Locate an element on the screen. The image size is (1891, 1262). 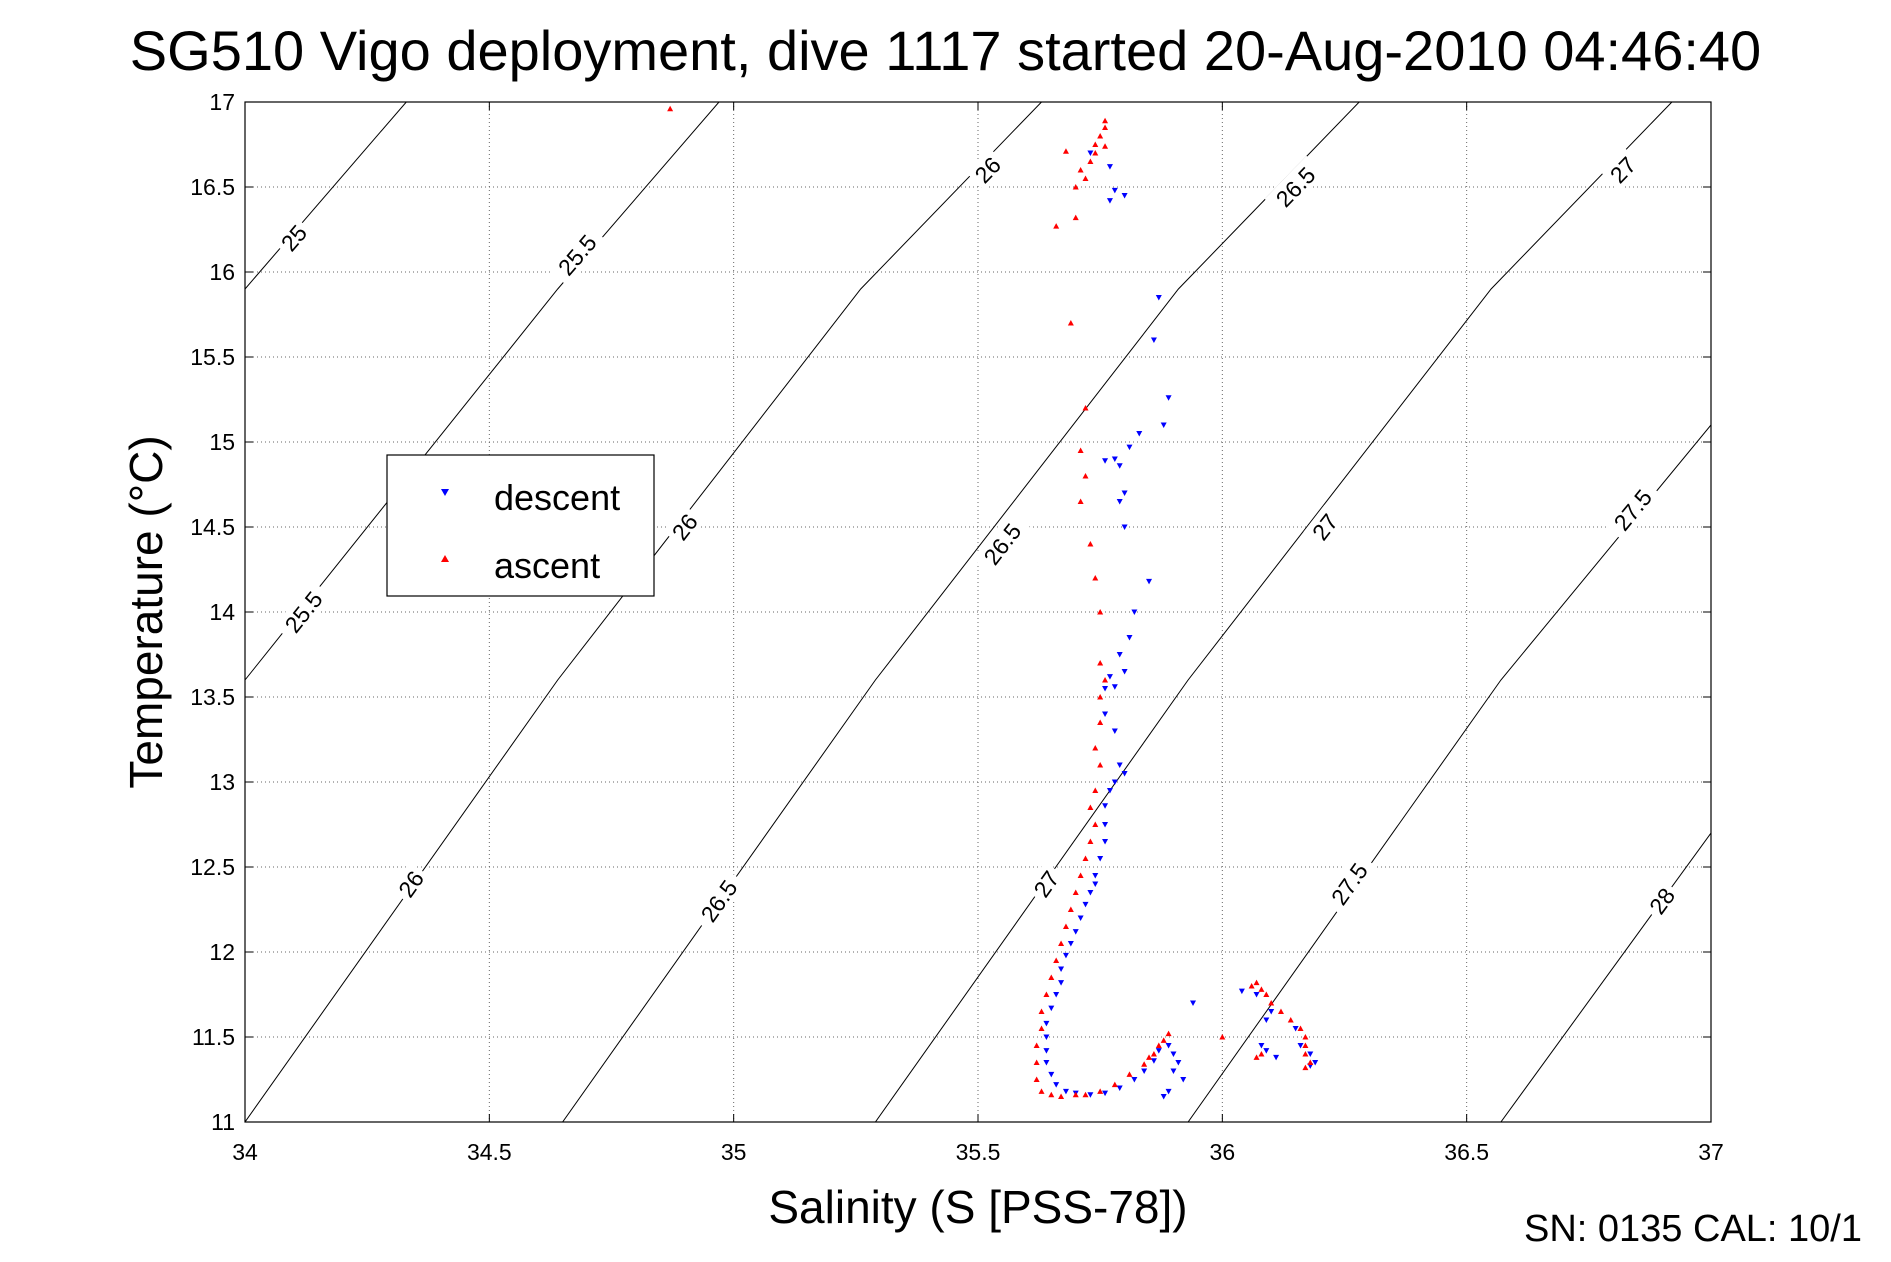
density-contour-label-group: 27 is located at coordinates (1324, 526).